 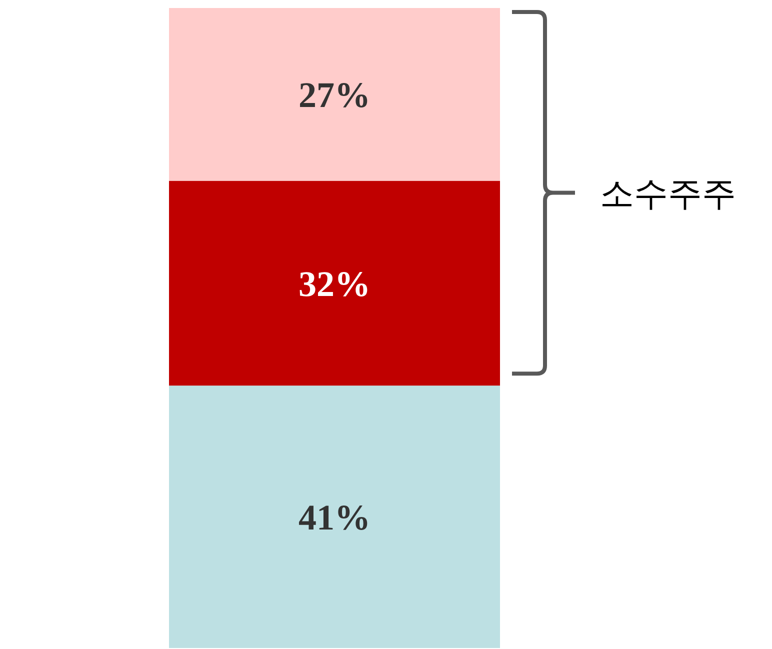 I want to click on text: 소수주주, so click(x=668, y=194).